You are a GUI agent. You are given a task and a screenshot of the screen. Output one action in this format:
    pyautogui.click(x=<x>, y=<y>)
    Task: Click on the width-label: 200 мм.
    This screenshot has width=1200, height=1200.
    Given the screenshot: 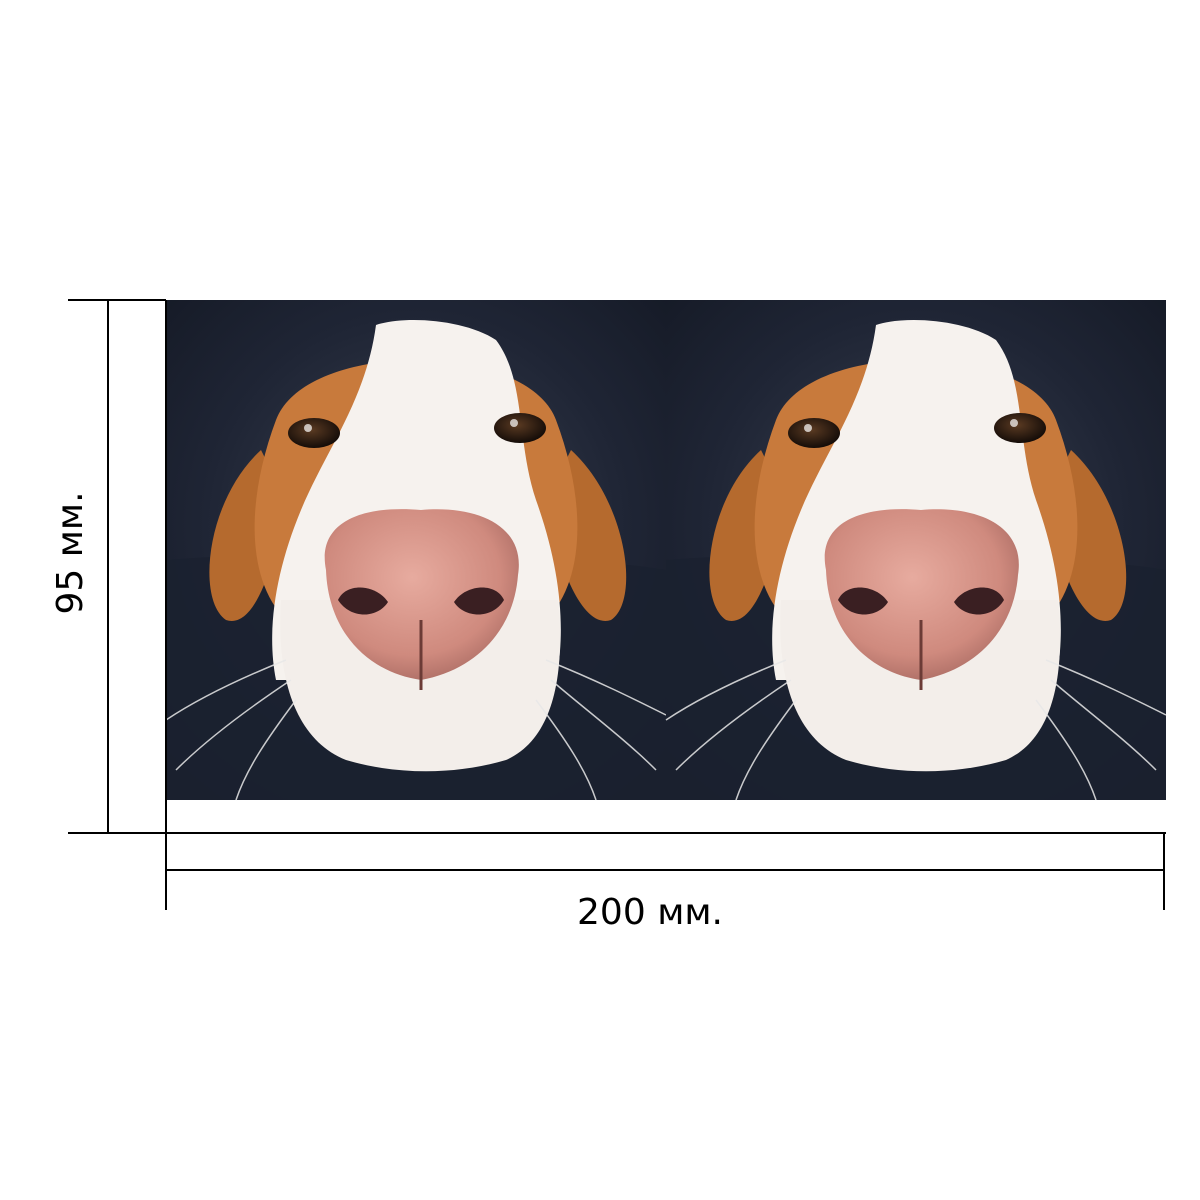 What is the action you would take?
    pyautogui.click(x=650, y=912)
    